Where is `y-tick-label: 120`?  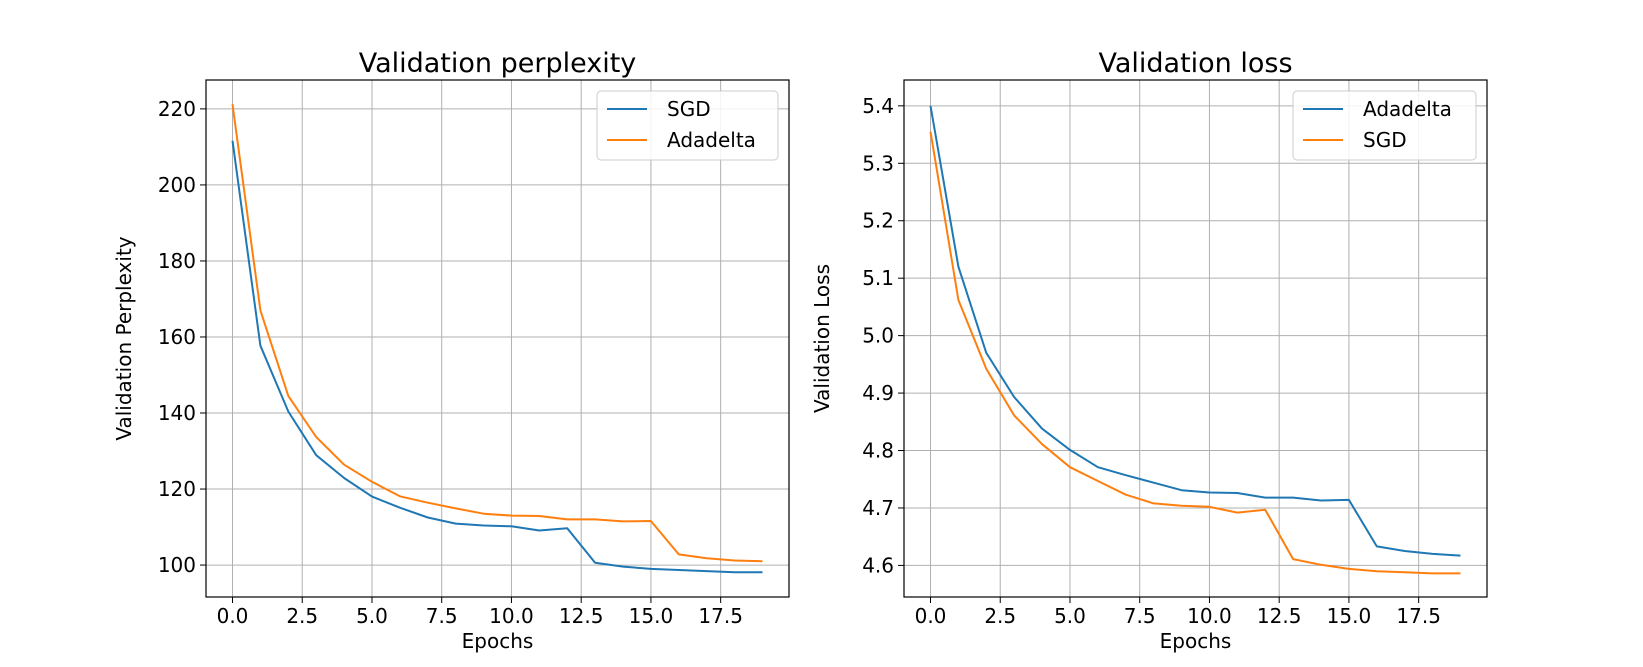 y-tick-label: 120 is located at coordinates (177, 489).